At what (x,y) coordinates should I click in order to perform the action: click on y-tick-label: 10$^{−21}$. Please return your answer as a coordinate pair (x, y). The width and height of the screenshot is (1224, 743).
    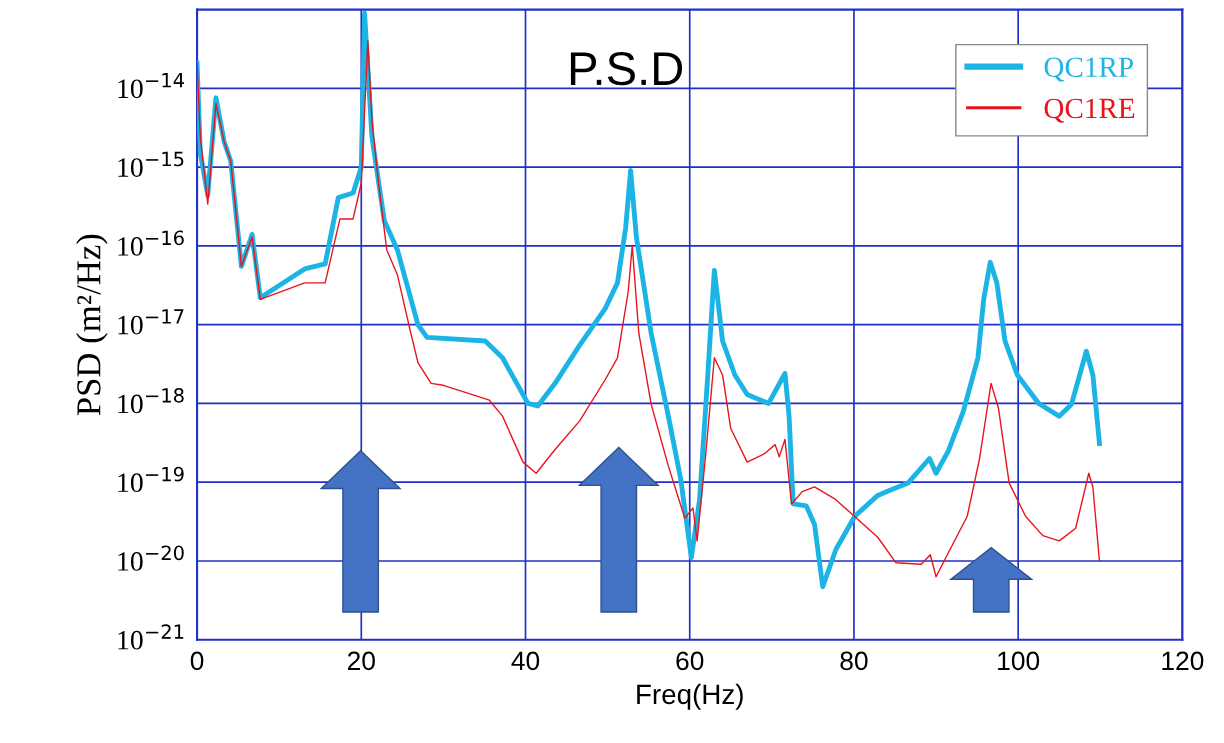
    Looking at the image, I should click on (151, 637).